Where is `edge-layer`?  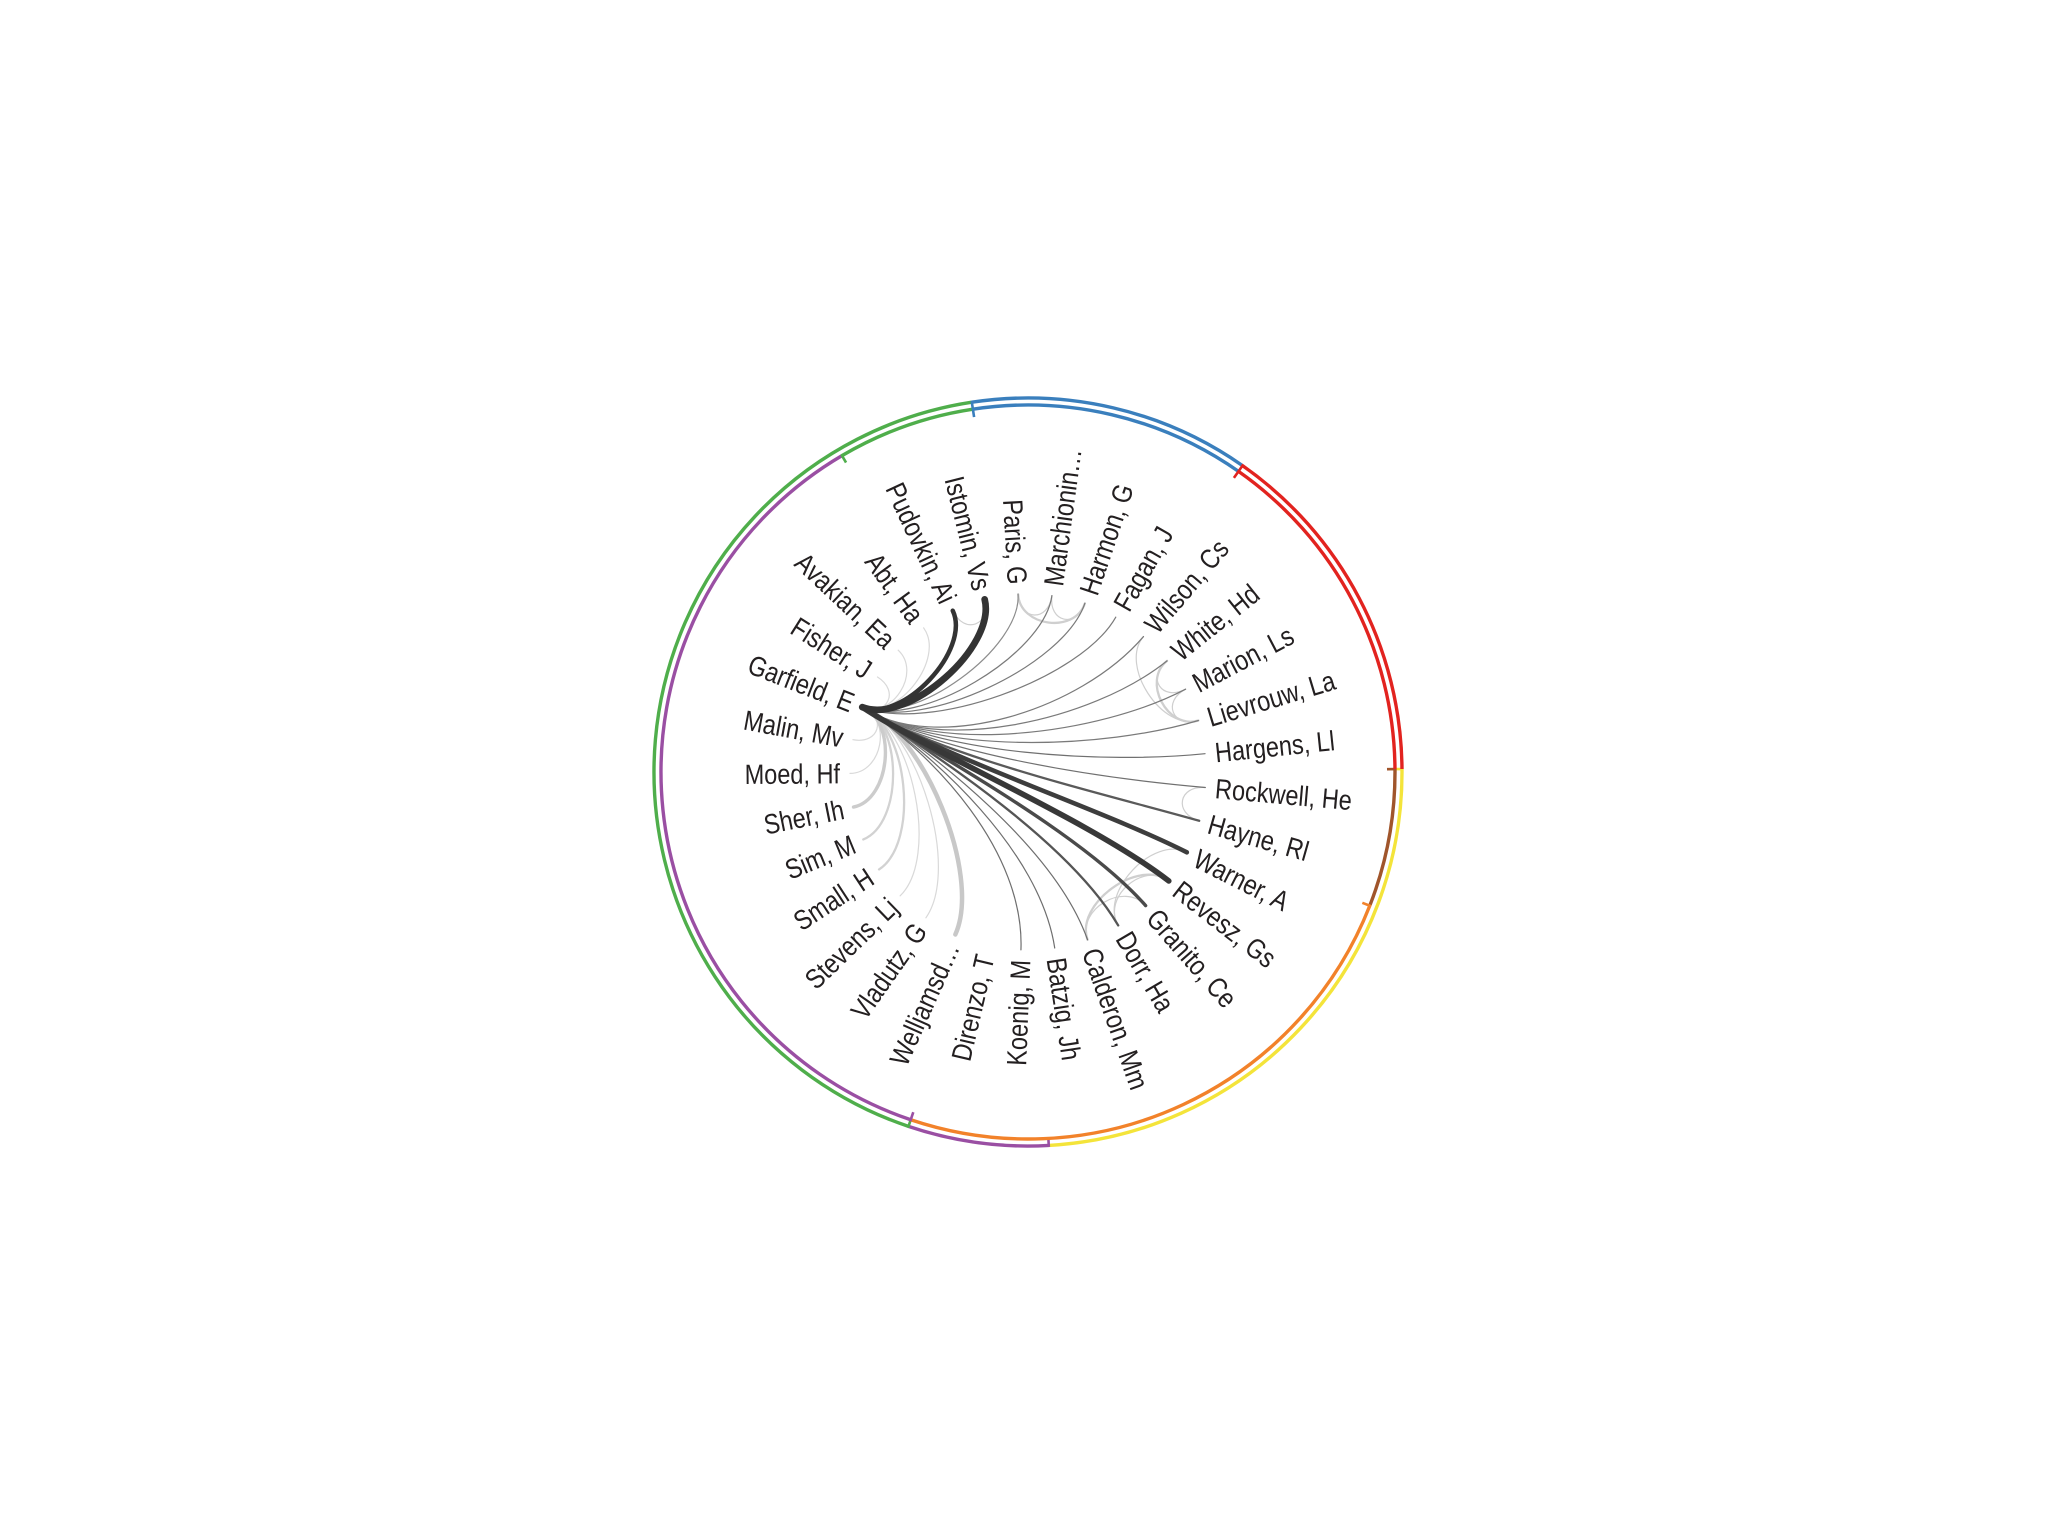 edge-layer is located at coordinates (1027, 772).